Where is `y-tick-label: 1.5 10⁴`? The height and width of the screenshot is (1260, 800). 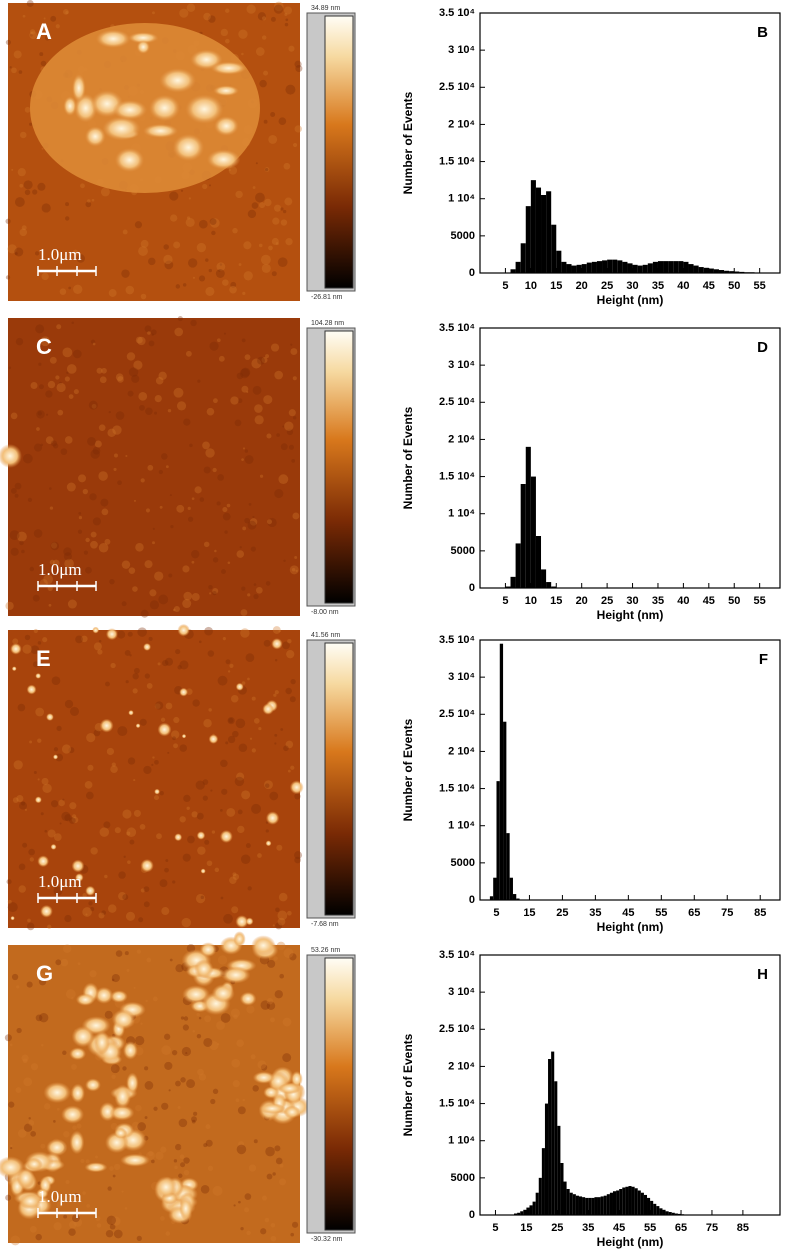 y-tick-label: 1.5 10⁴ is located at coordinates (457, 1103).